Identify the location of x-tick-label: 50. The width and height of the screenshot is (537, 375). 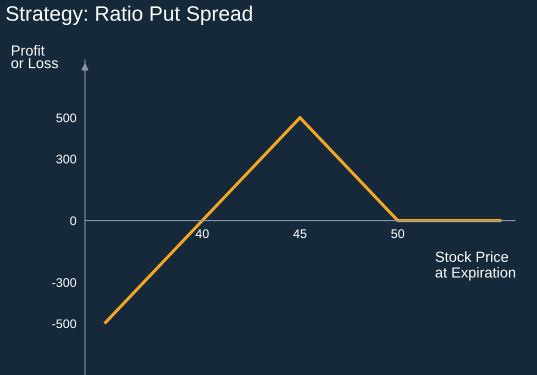
(397, 233).